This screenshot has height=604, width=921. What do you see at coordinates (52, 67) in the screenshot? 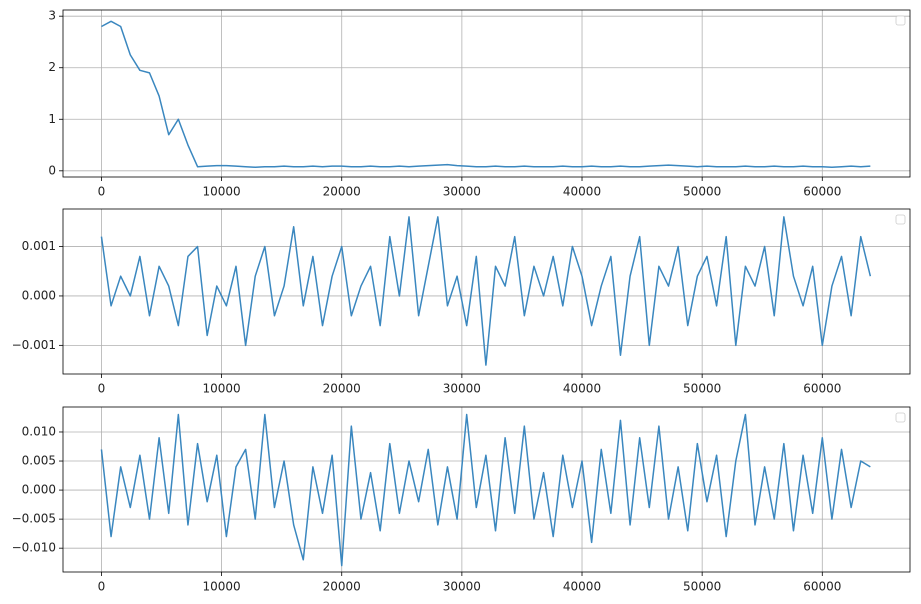
I see `y-tick-label: 2` at bounding box center [52, 67].